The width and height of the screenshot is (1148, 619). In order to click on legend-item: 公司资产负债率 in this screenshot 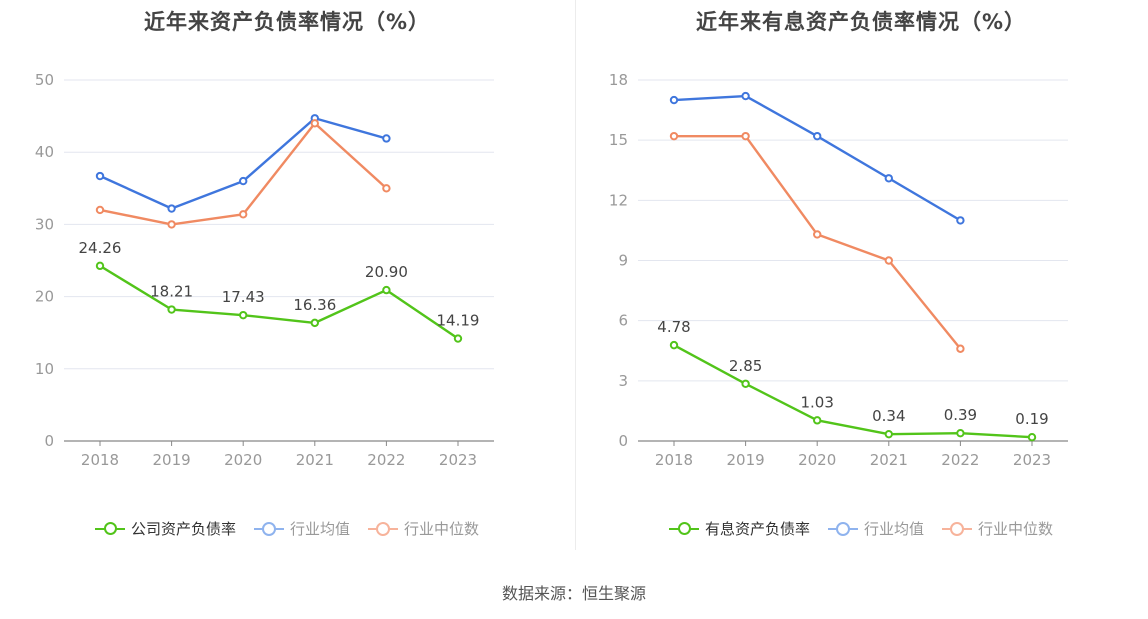, I will do `click(165, 528)`.